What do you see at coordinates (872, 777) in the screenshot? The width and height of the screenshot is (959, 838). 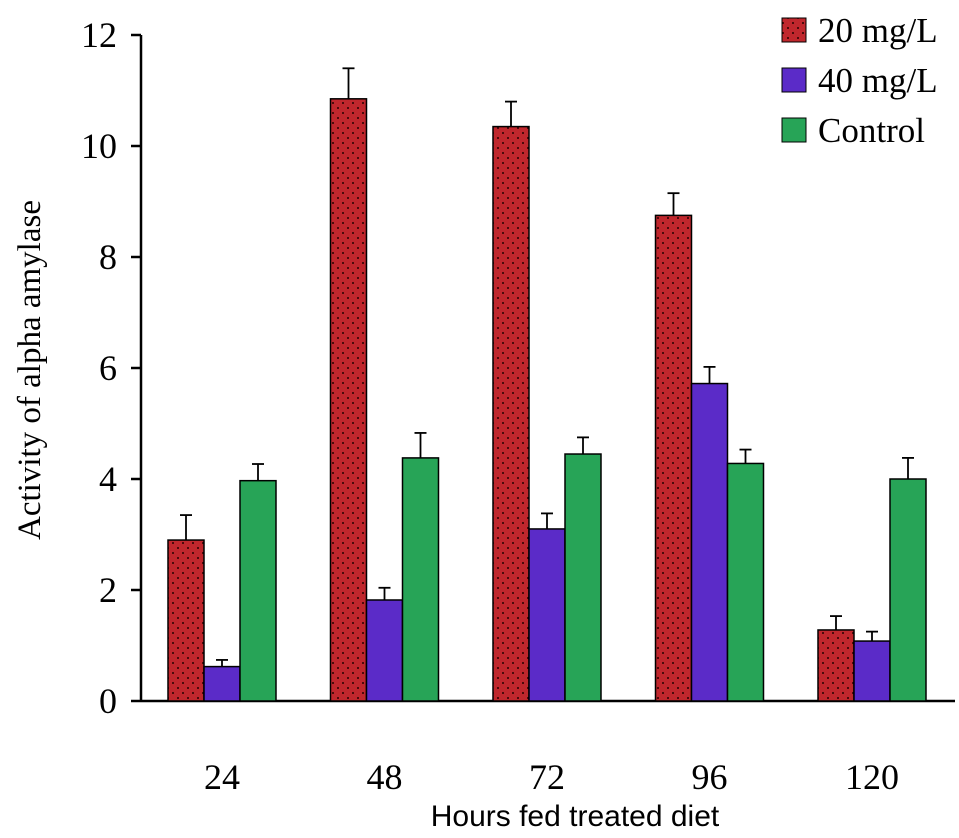 I see `x-tick-label: 120` at bounding box center [872, 777].